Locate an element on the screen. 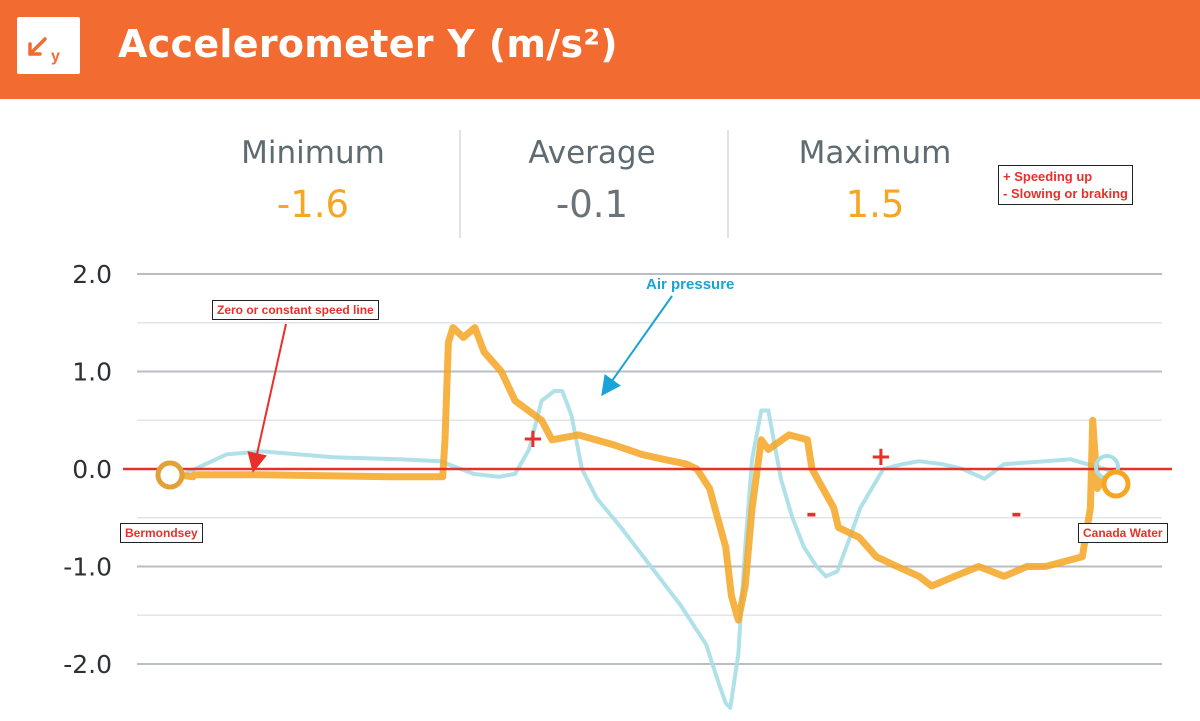  stat-average: Average -0.1 is located at coordinates (592, 180).